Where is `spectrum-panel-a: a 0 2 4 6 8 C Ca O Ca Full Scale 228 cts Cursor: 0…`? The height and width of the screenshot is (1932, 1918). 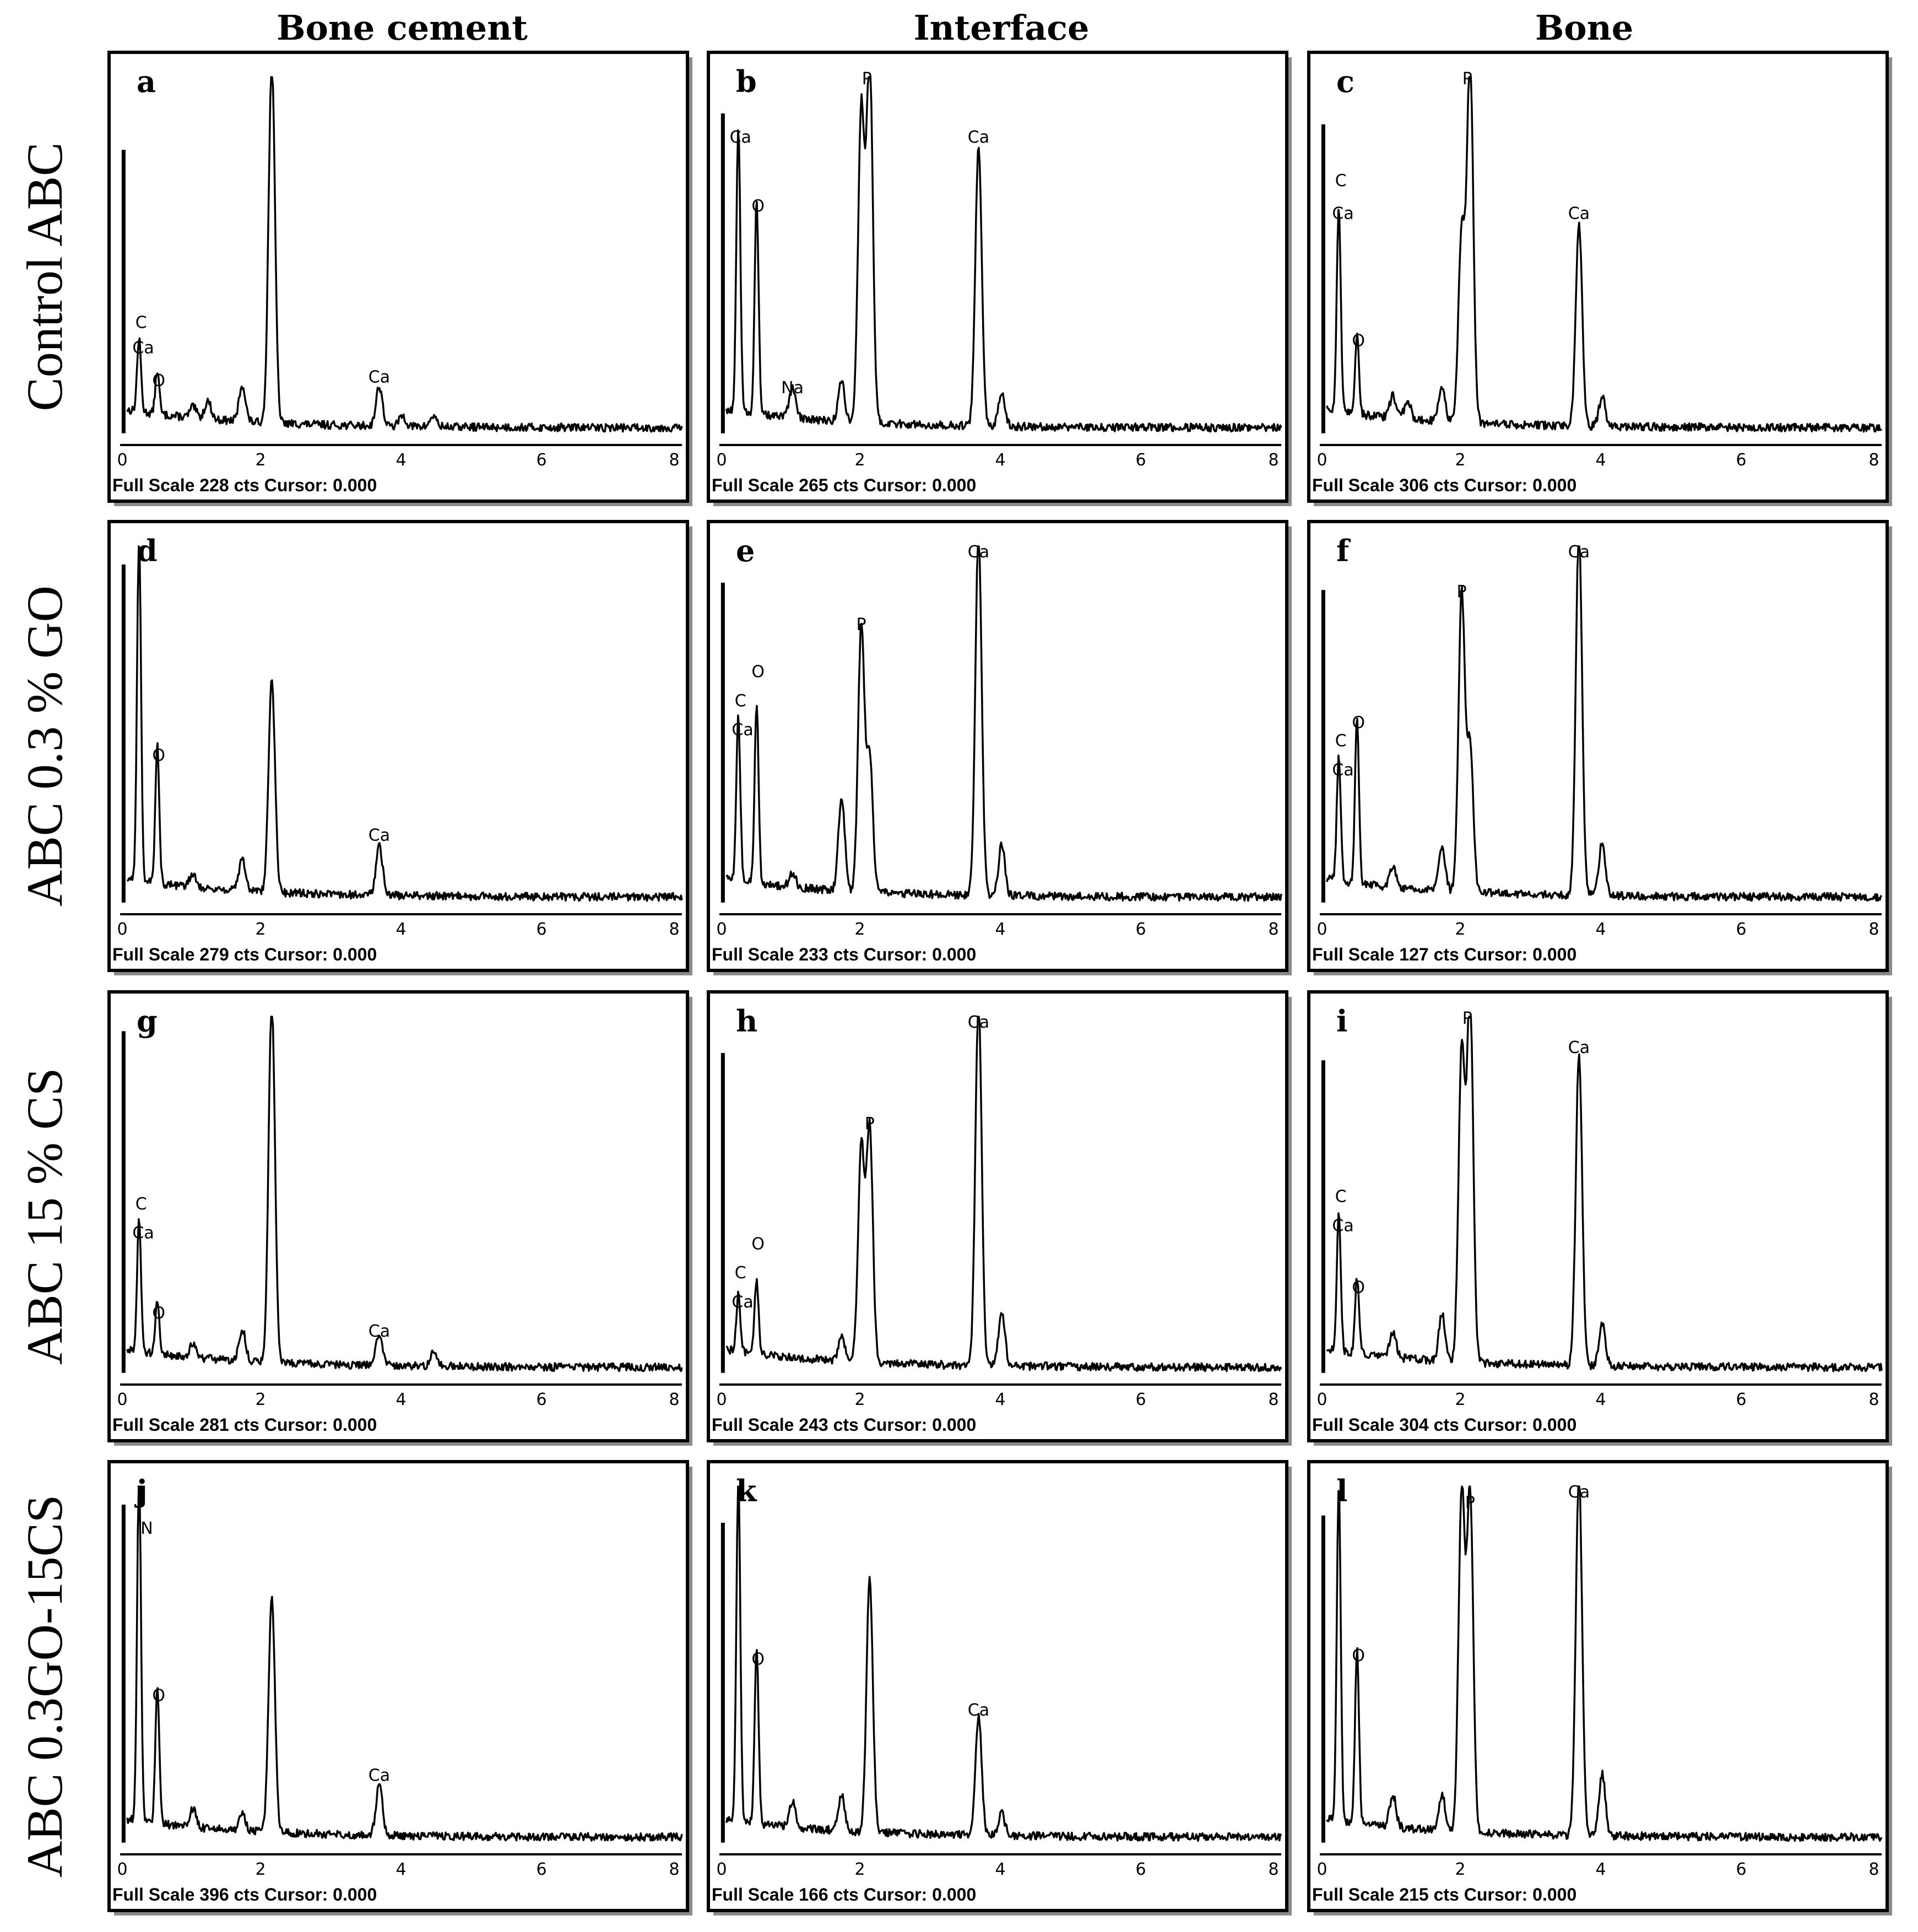 spectrum-panel-a: a 0 2 4 6 8 C Ca O Ca Full Scale 228 cts Cursor: 0… is located at coordinates (399, 278).